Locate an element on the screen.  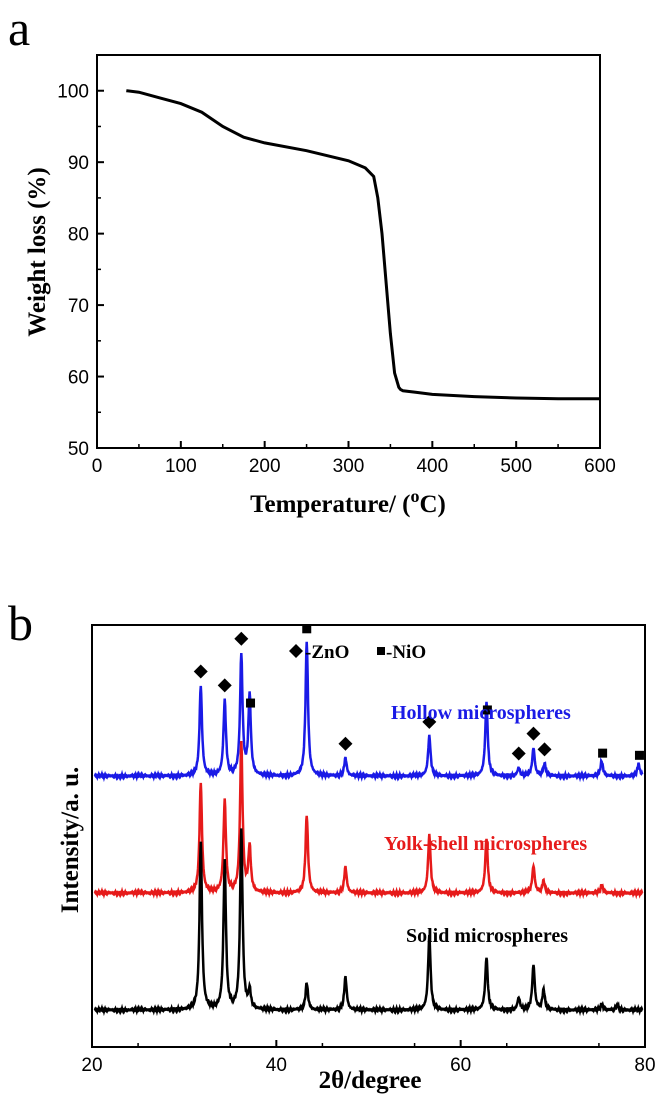
tga-x-tick-label: 600 is located at coordinates (600, 466).